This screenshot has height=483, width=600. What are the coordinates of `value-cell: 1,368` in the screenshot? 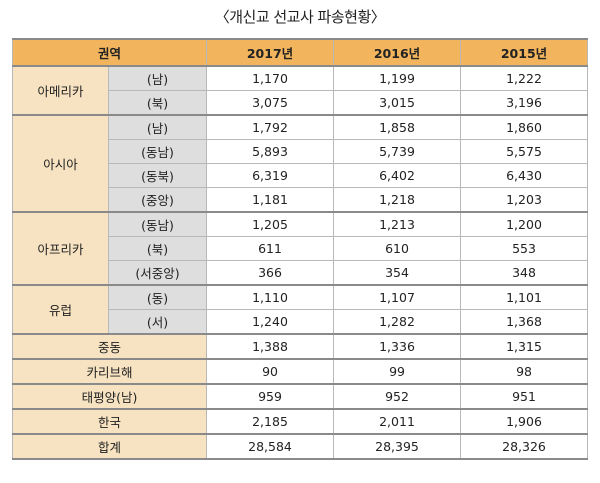 It's located at (524, 322).